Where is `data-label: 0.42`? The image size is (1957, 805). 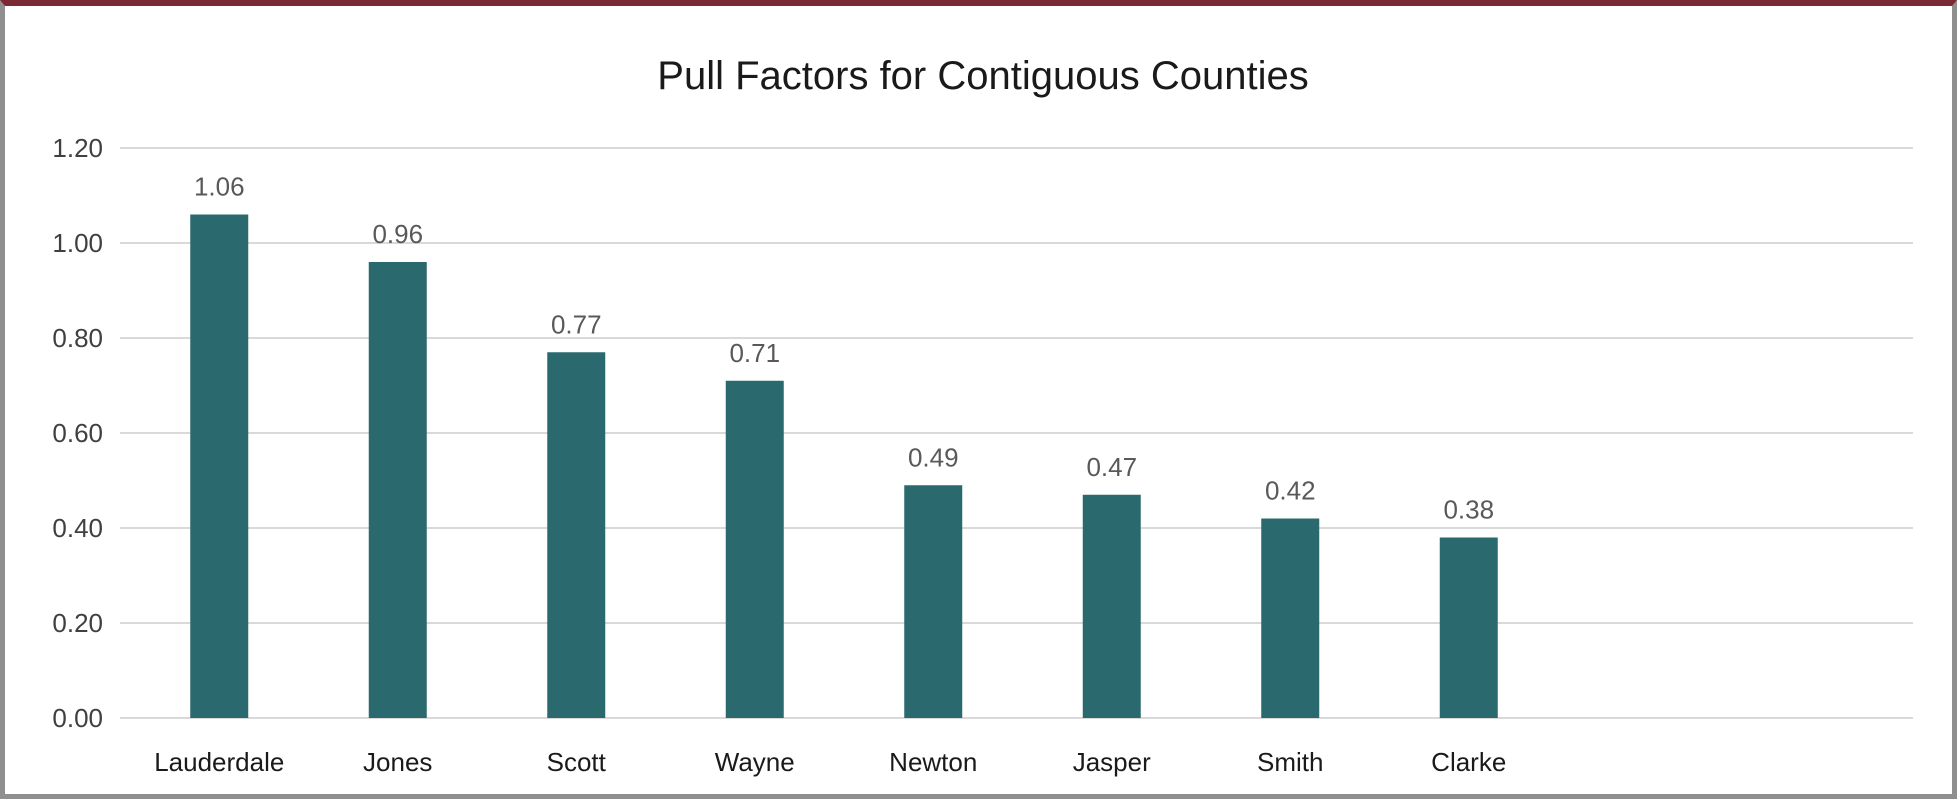 data-label: 0.42 is located at coordinates (1290, 491).